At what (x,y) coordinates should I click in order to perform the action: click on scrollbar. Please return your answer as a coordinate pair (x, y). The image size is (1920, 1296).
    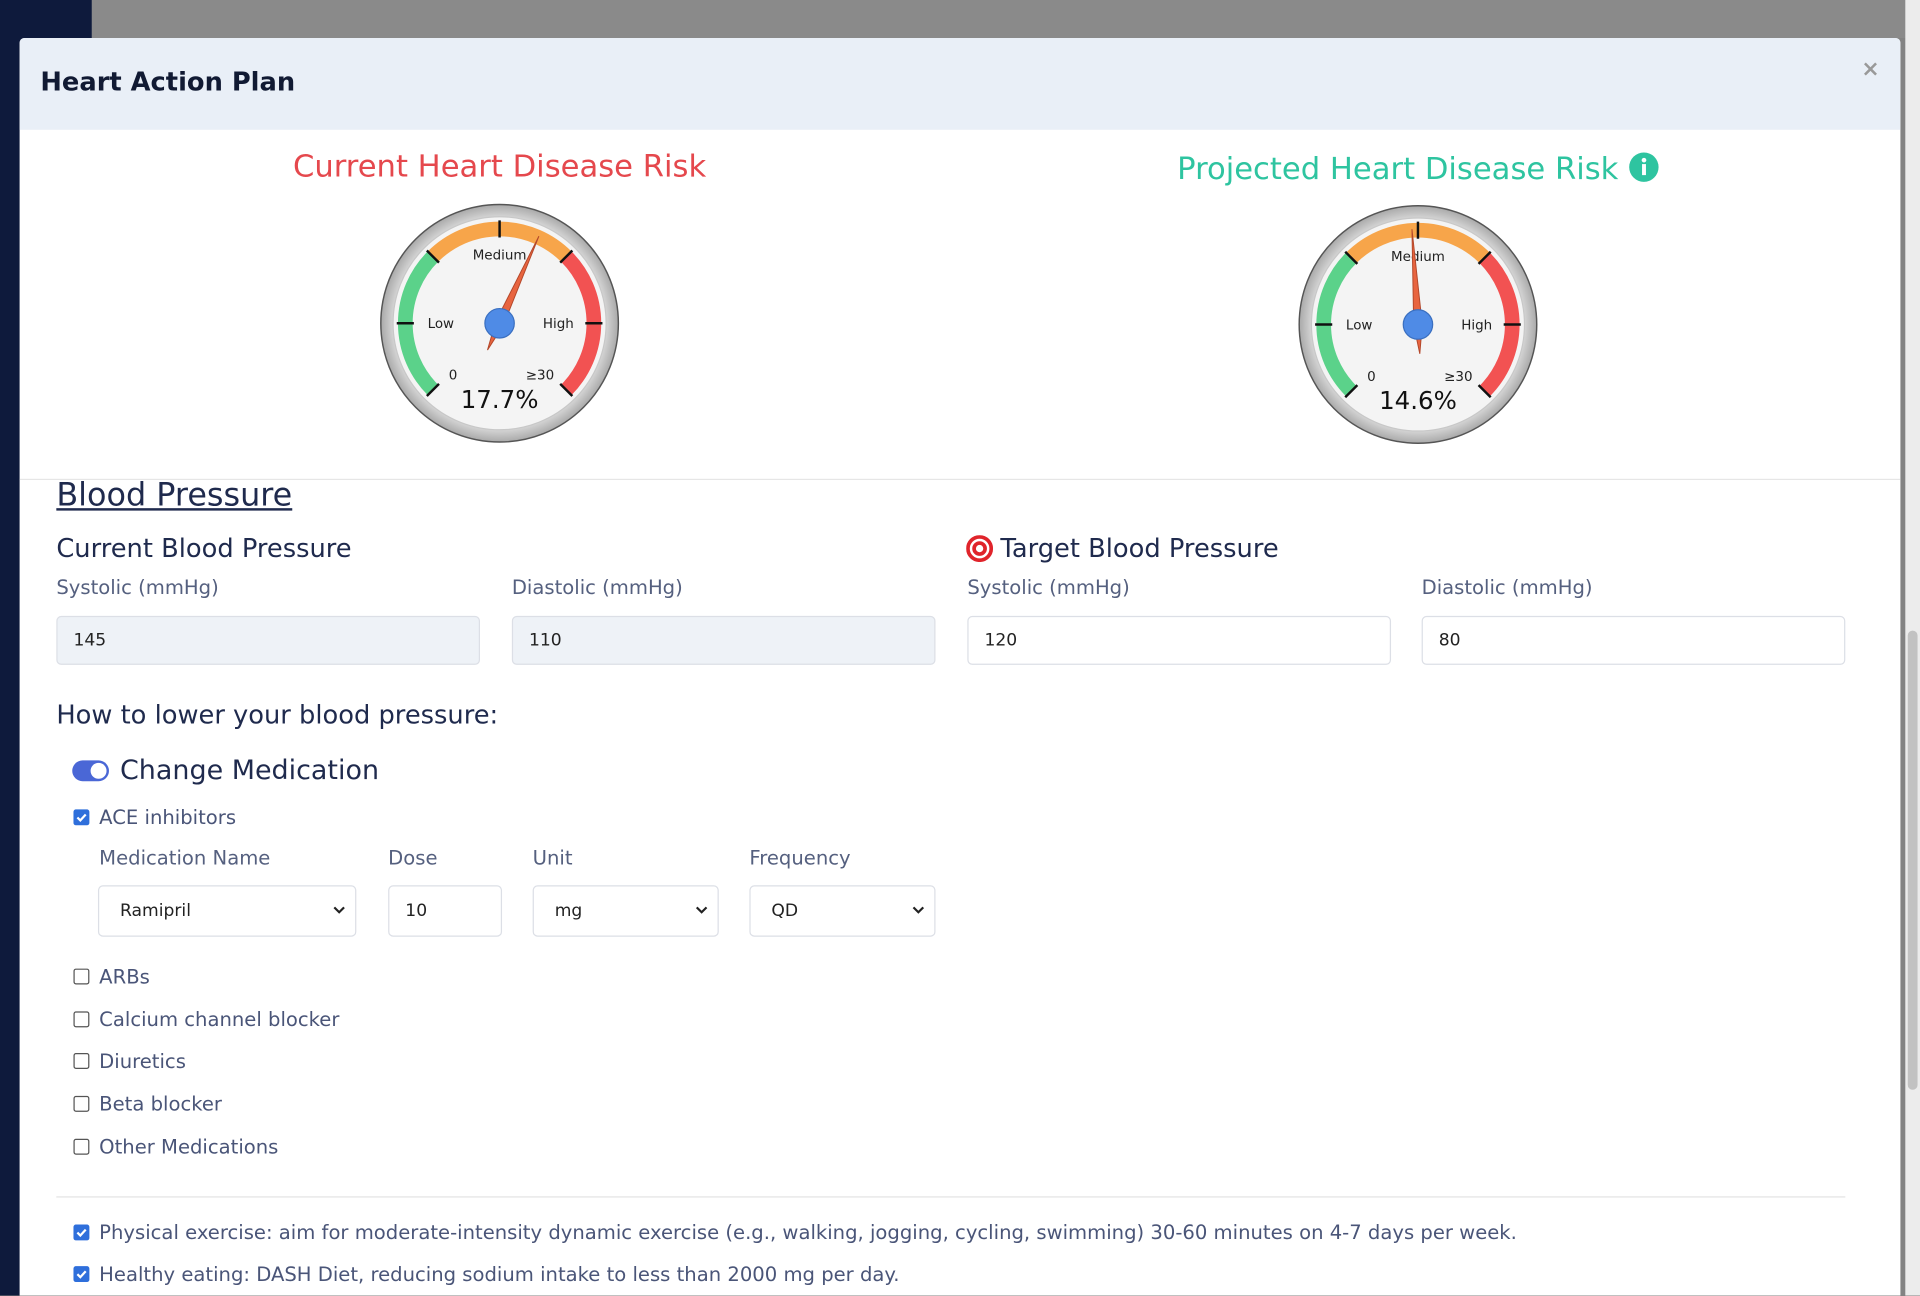
    Looking at the image, I should click on (1912, 648).